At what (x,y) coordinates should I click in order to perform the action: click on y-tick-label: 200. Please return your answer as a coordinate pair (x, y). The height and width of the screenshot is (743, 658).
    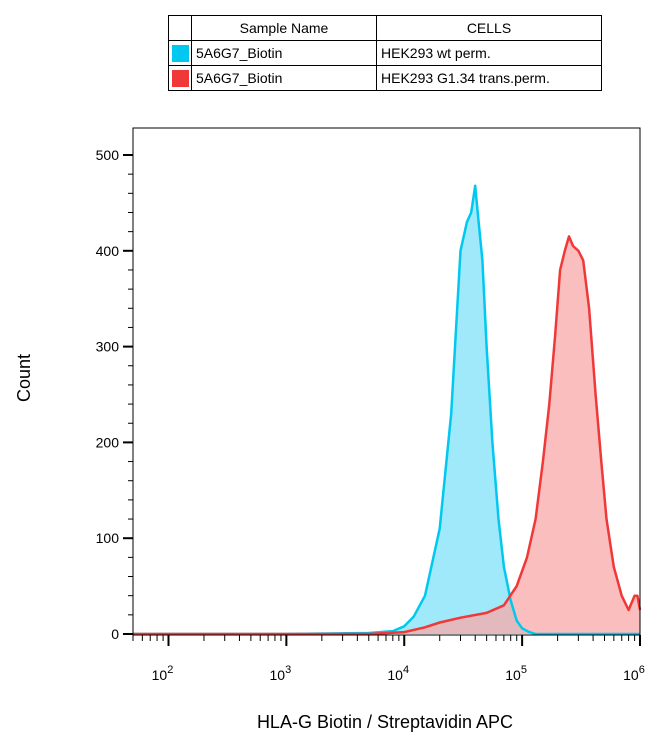
    Looking at the image, I should click on (108, 442).